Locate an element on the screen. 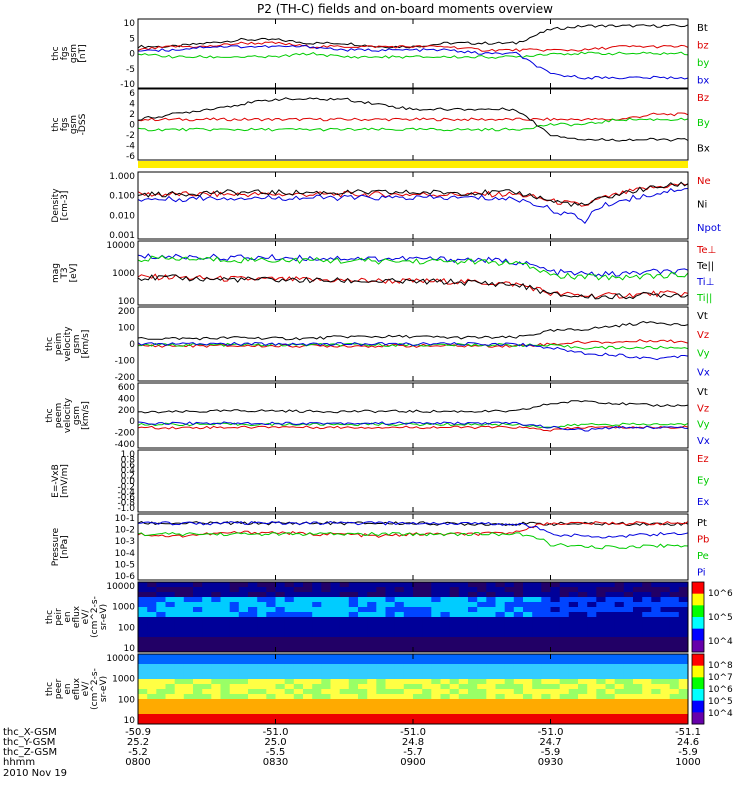 The height and width of the screenshot is (800, 750). x-row-label: thc_Z-GSM is located at coordinates (30, 752).